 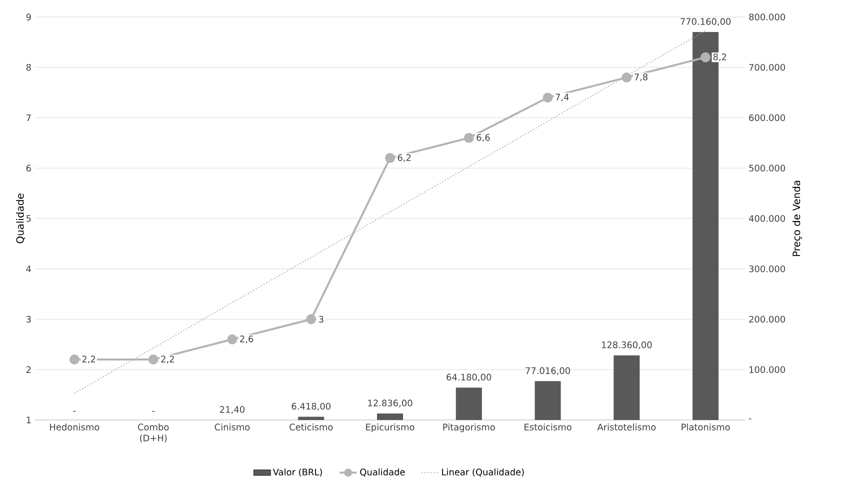 What do you see at coordinates (28, 67) in the screenshot?
I see `y-tick-label: 8` at bounding box center [28, 67].